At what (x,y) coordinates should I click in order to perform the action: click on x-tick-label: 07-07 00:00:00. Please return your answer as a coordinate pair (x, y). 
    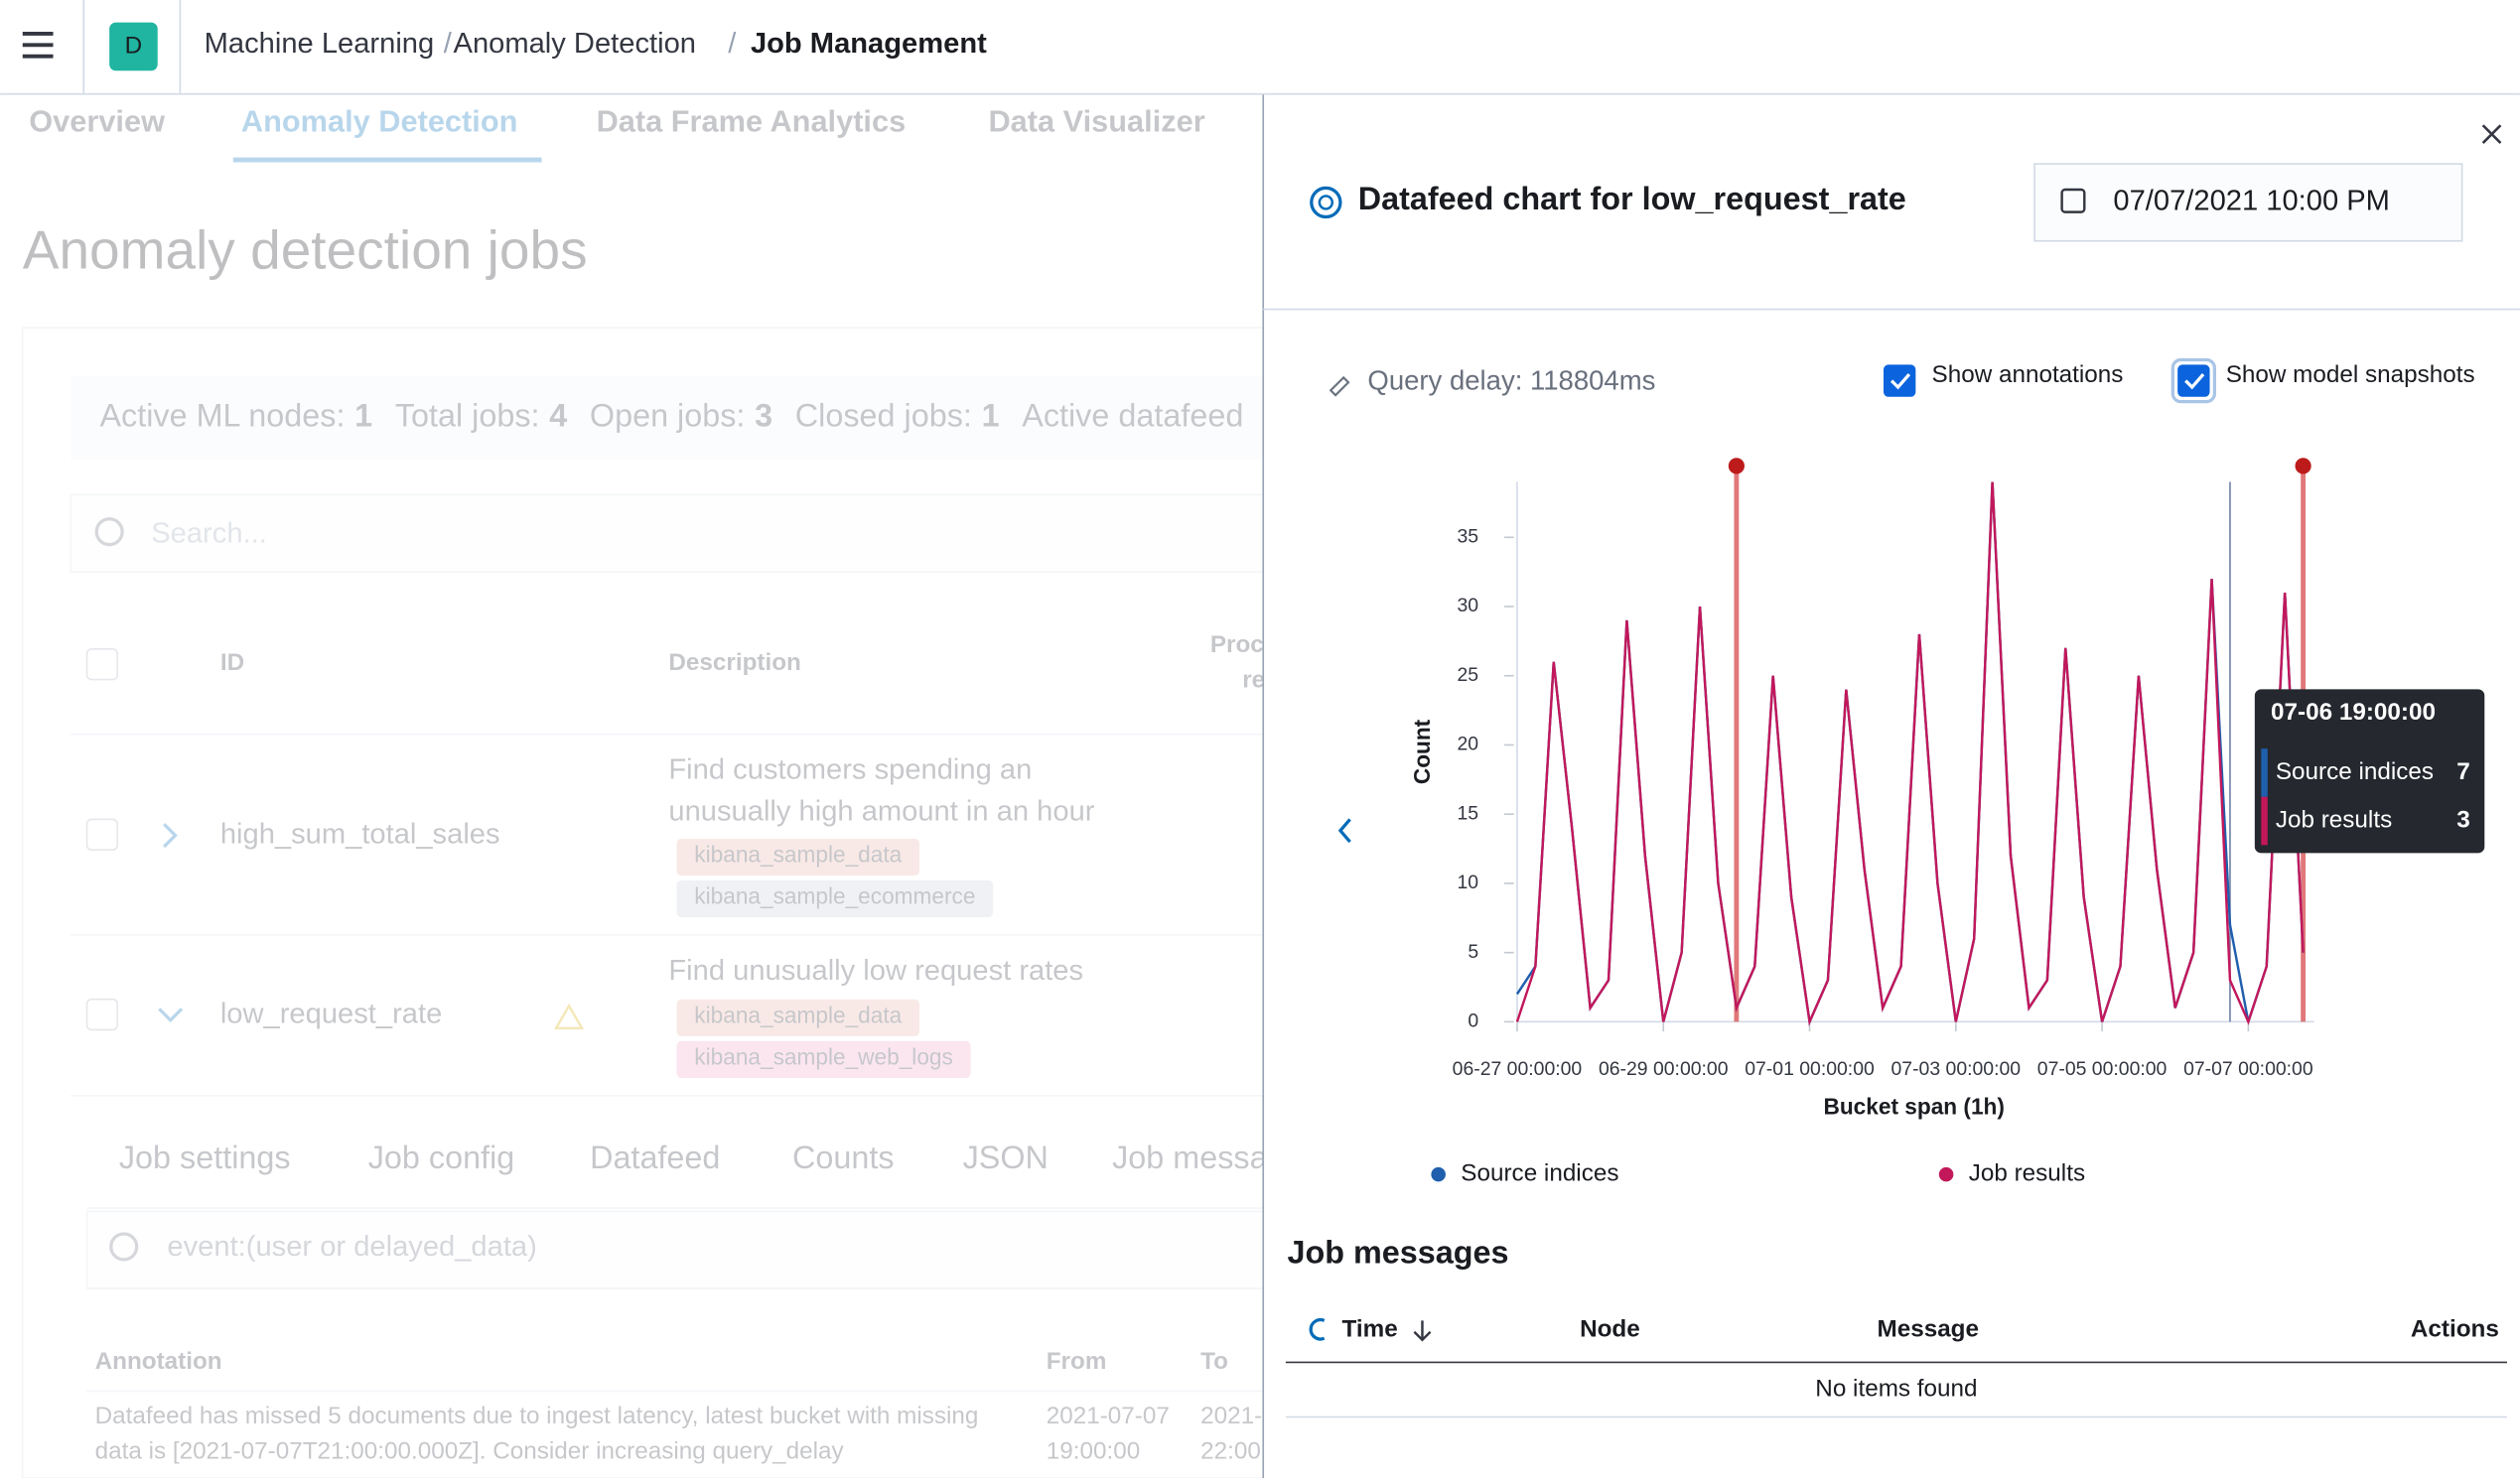
    Looking at the image, I should click on (2248, 1069).